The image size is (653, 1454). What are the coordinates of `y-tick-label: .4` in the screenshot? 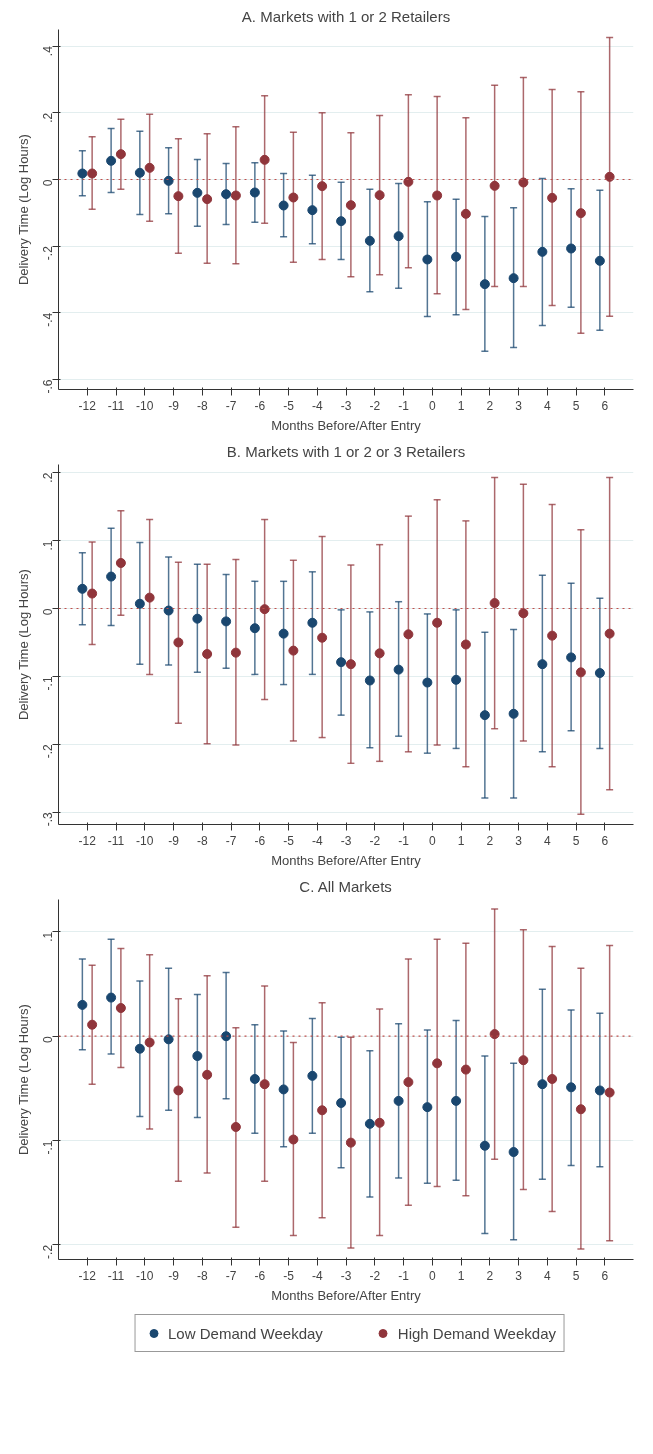 It's located at (48, 51).